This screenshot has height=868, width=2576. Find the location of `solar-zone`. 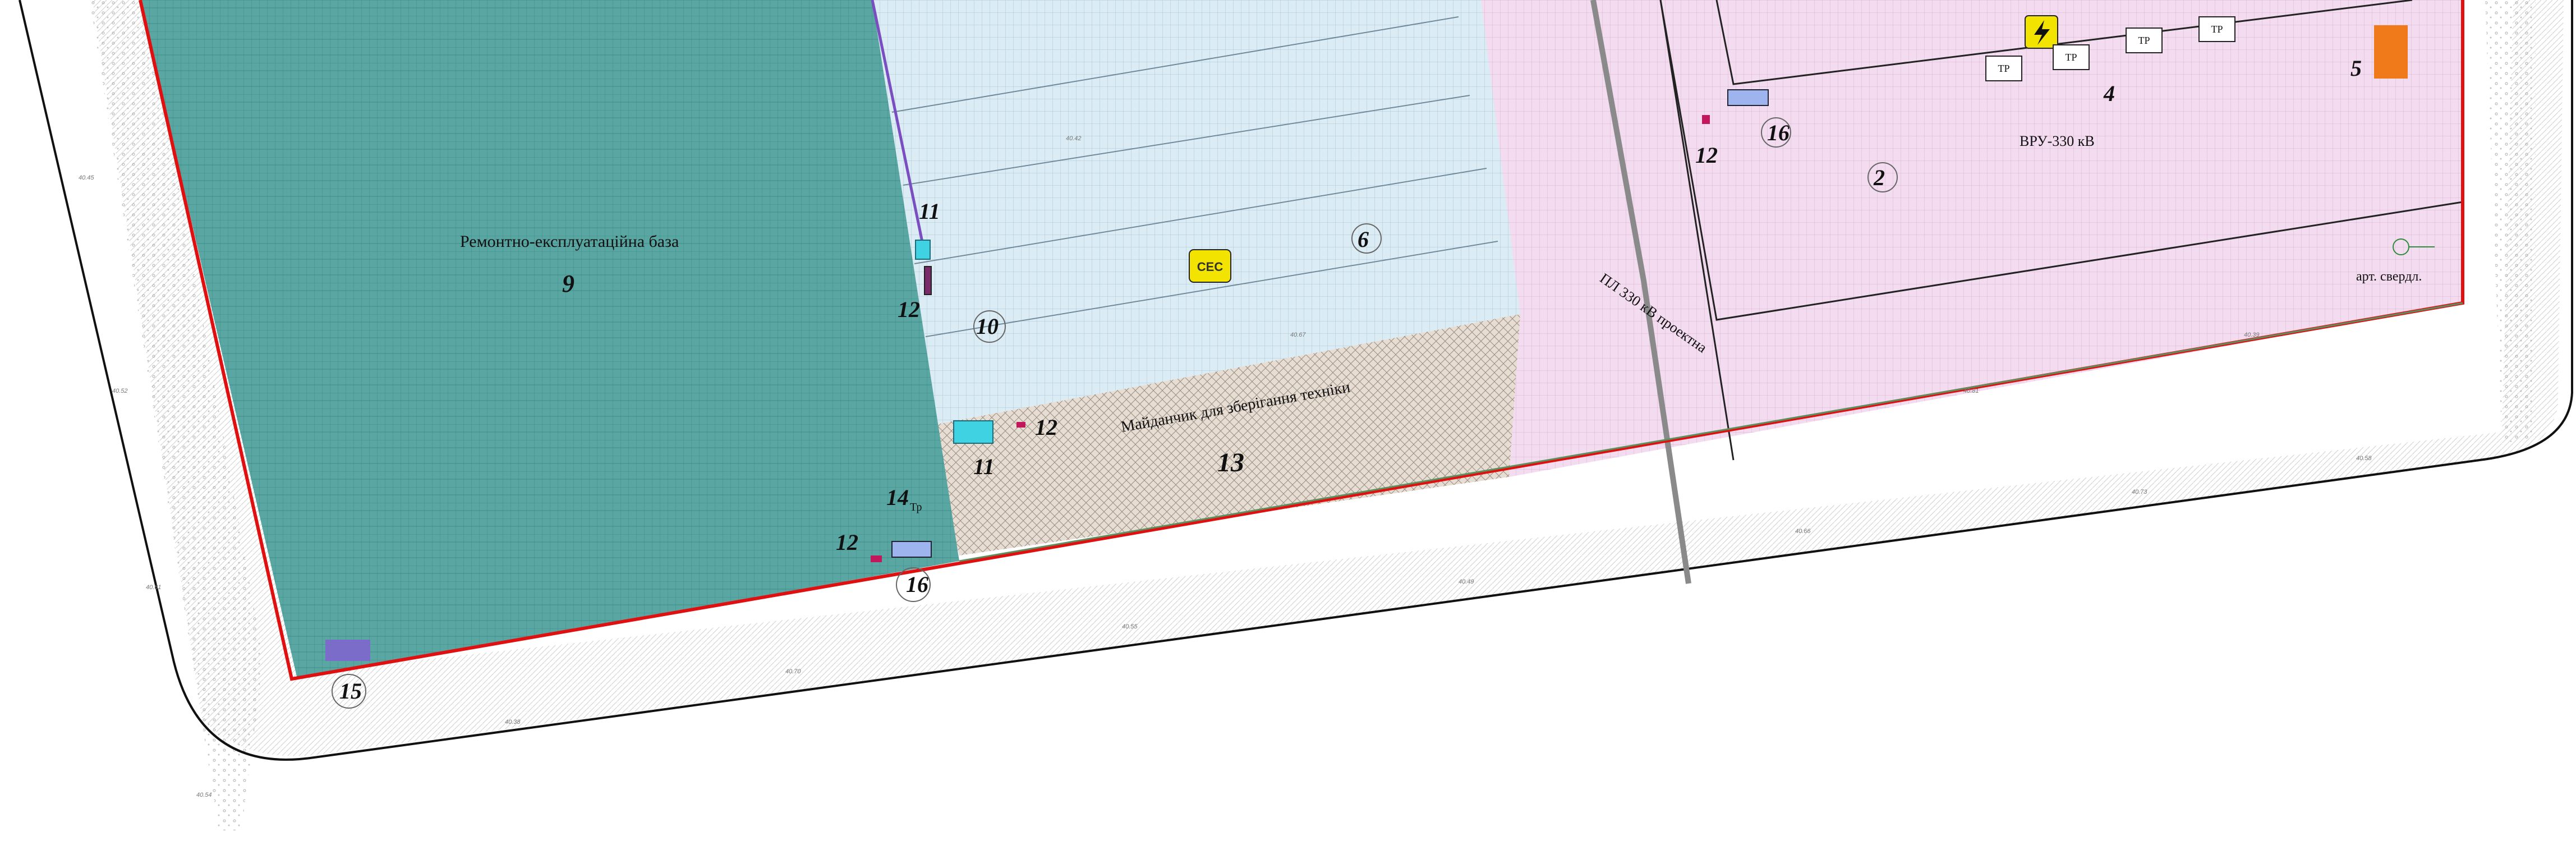

solar-zone is located at coordinates (1195, 213).